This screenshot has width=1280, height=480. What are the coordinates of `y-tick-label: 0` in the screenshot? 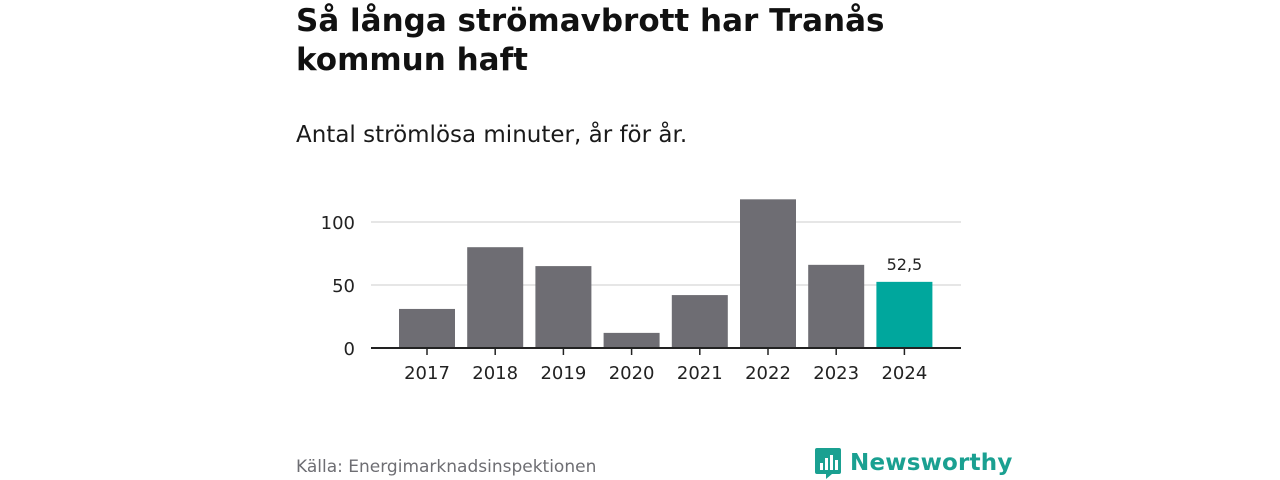 It's located at (349, 349).